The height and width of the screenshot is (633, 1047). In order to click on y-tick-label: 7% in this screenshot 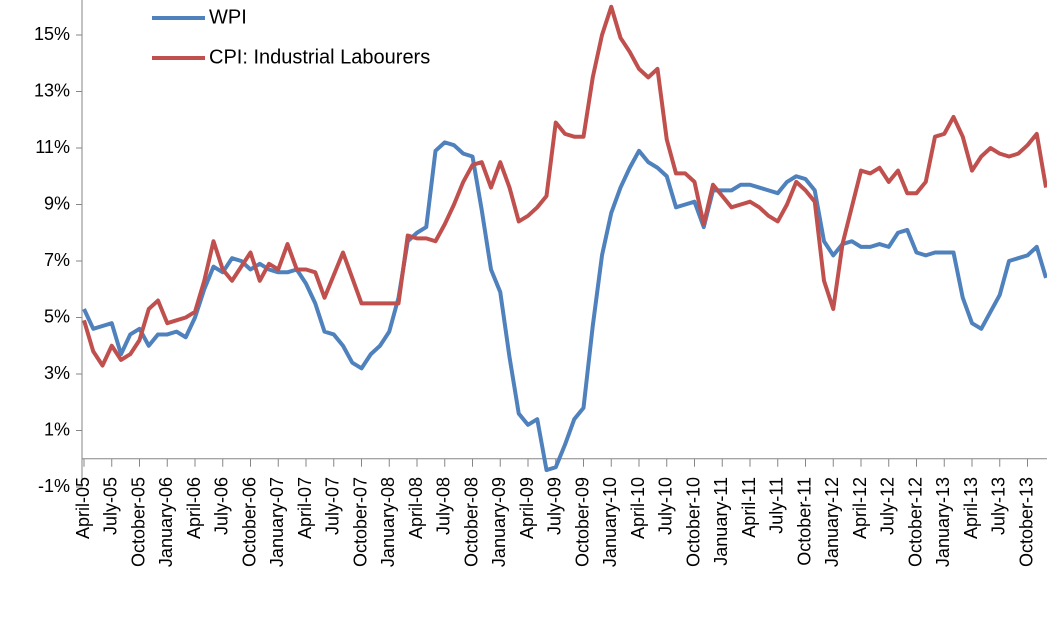, I will do `click(57, 260)`.